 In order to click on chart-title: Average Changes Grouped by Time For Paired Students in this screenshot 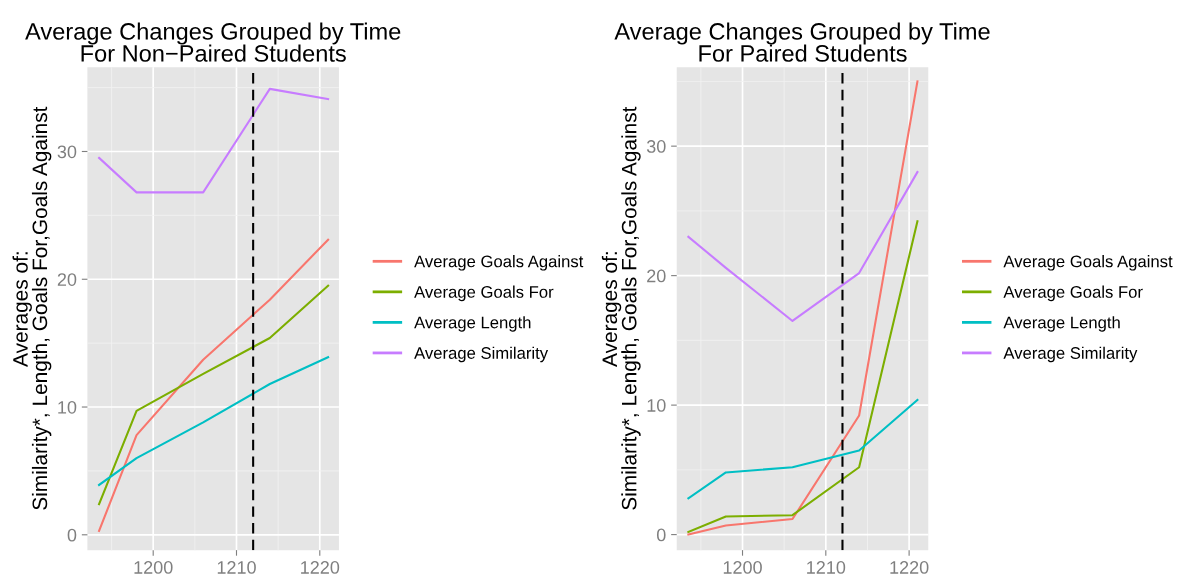, I will do `click(802, 42)`.